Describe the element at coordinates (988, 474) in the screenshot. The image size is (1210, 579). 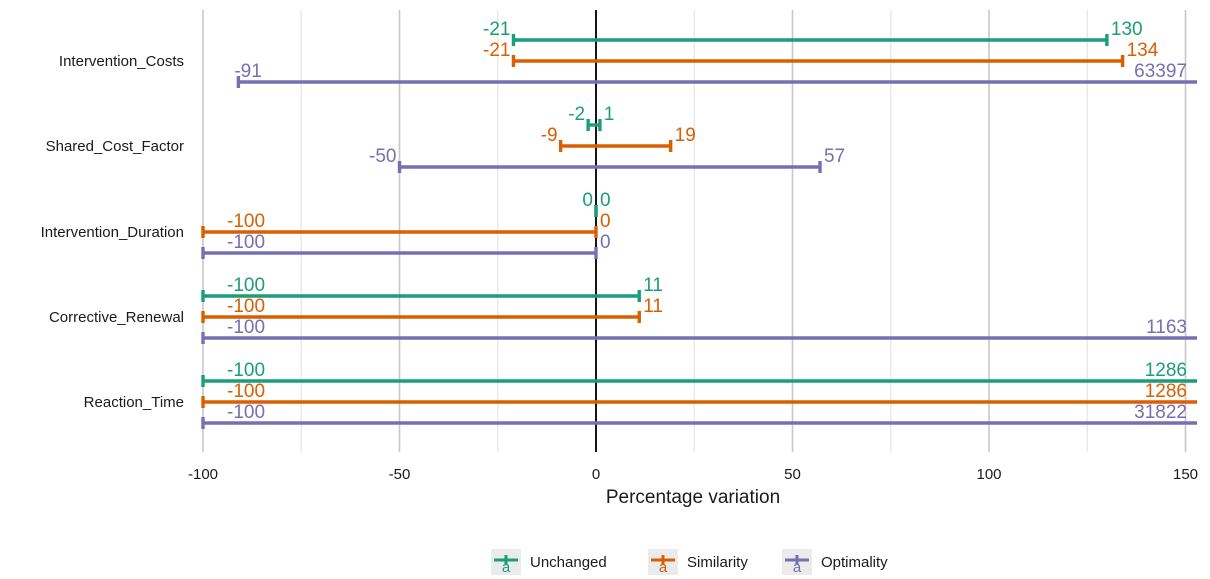
I see `x-tick-label: 100` at that location.